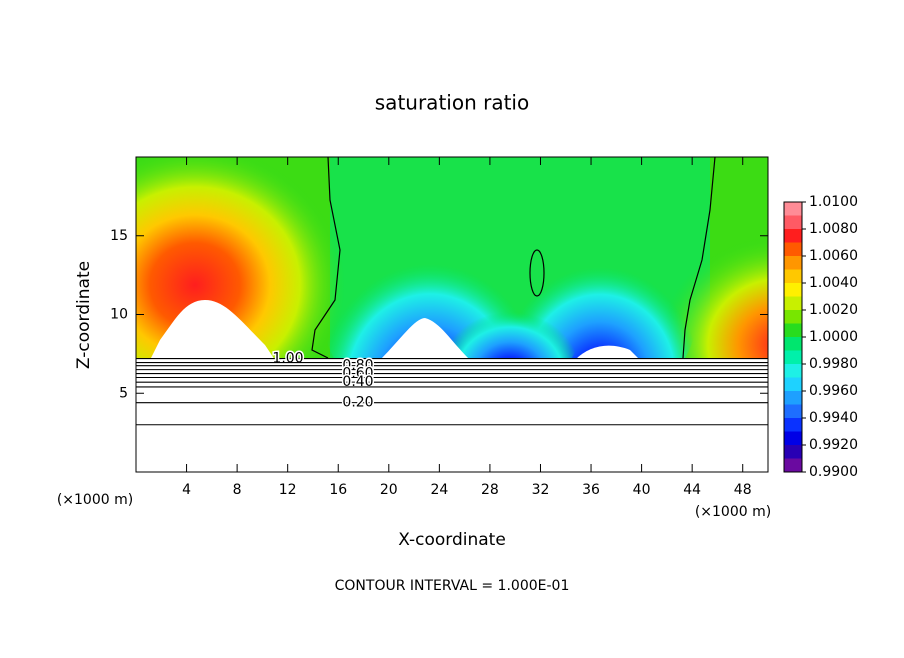  Describe the element at coordinates (439, 490) in the screenshot. I see `x-tick-label: 24` at that location.